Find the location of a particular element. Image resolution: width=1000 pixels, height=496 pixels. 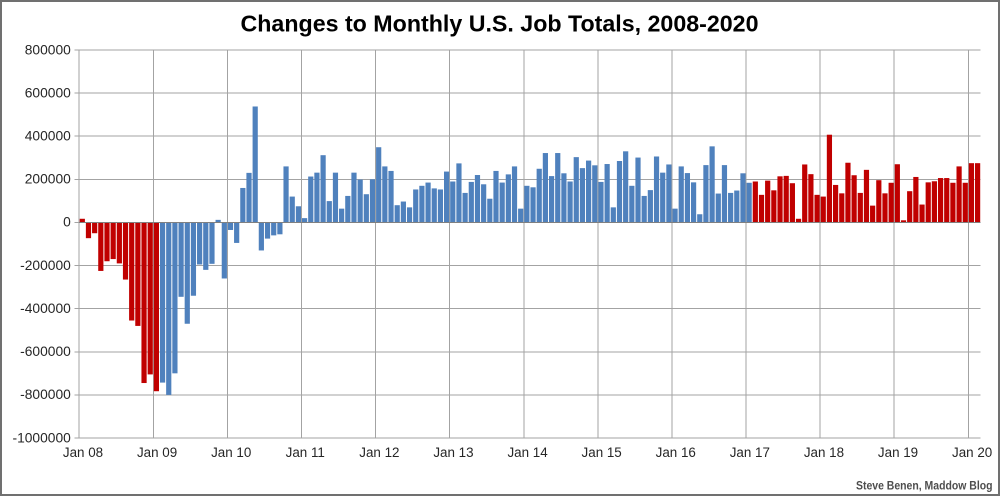

svg-text: Jan 11 is located at coordinates (305, 452).